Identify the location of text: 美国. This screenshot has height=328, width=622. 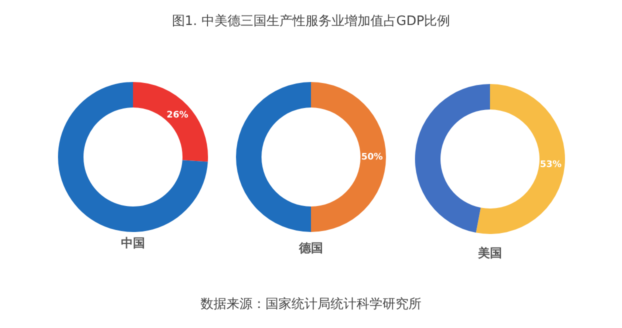
(490, 253).